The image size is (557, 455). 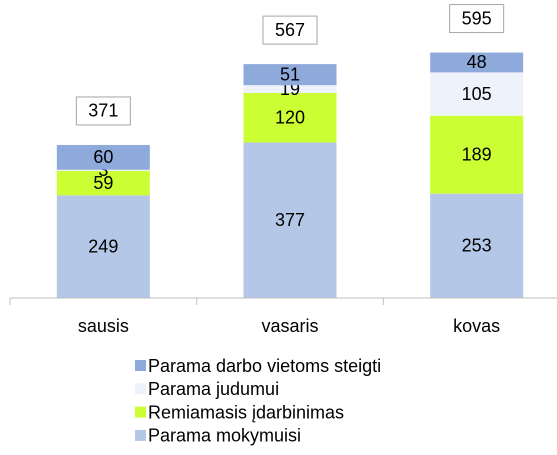 I want to click on value-label: 48, so click(x=477, y=62).